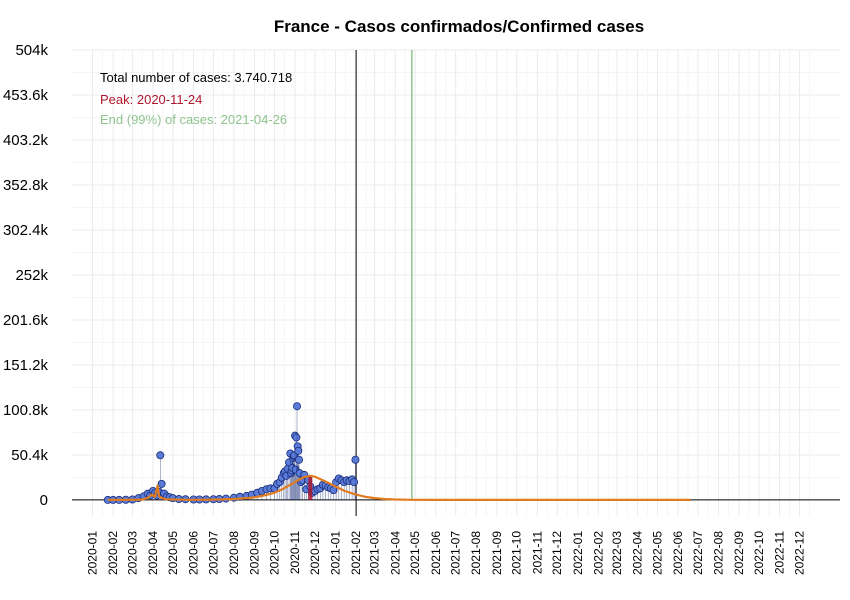 This screenshot has width=850, height=600. What do you see at coordinates (26, 185) in the screenshot?
I see `y-tick-label: 352.8k` at bounding box center [26, 185].